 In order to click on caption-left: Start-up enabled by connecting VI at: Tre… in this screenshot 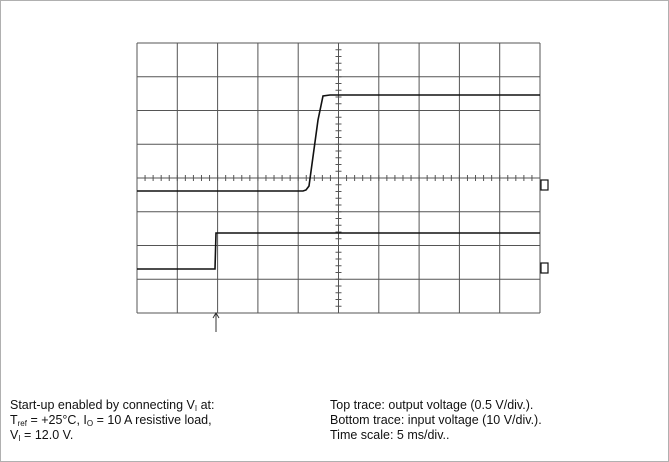, I will do `click(112, 420)`.